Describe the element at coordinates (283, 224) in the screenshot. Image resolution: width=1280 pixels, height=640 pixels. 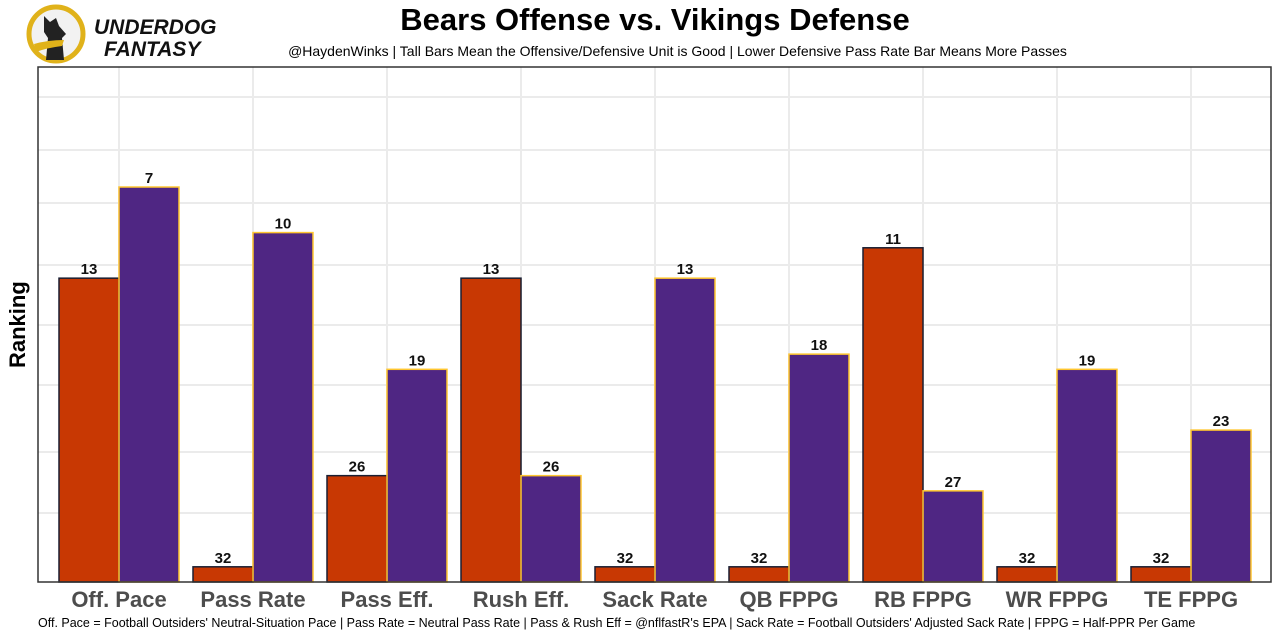
I see `data-label: 10` at that location.